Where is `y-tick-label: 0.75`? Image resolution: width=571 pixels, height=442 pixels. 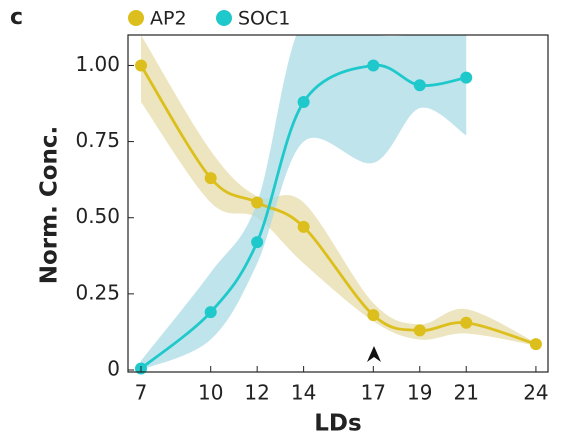
y-tick-label: 0.75 is located at coordinates (97, 140).